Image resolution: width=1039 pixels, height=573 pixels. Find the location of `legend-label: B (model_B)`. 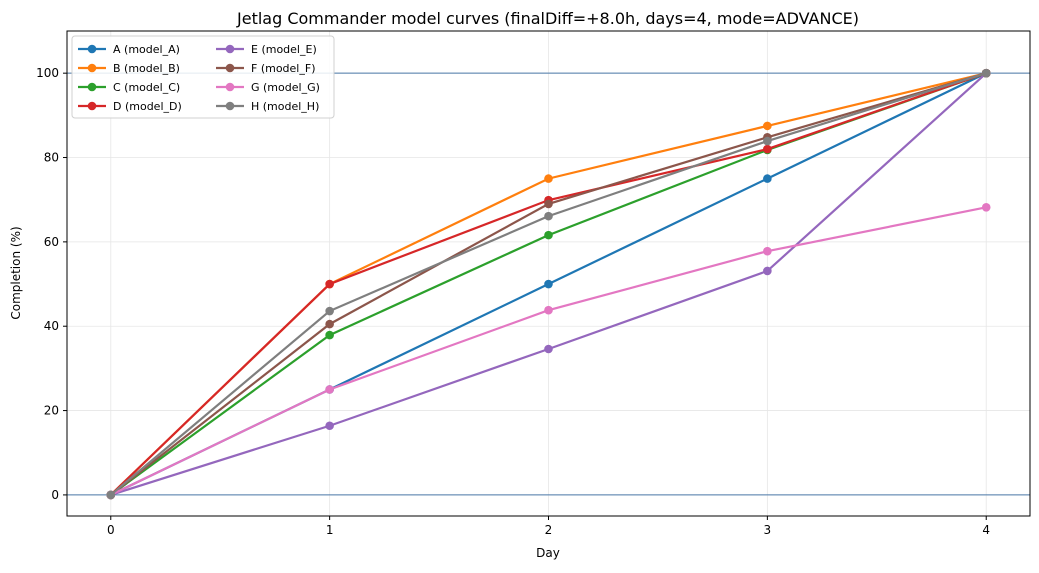

legend-label: B (model_B) is located at coordinates (146, 68).